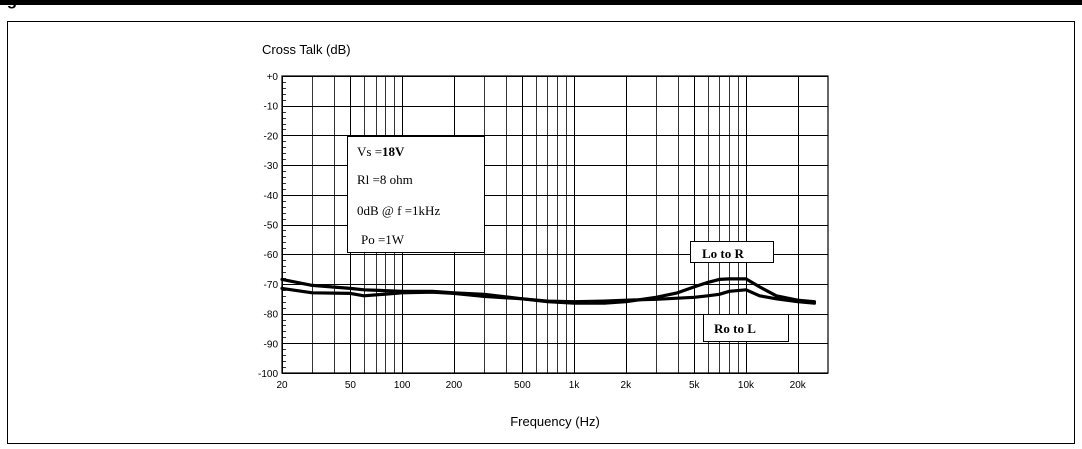 This screenshot has width=1082, height=449. I want to click on x-tick-label-6: 2k, so click(627, 385).